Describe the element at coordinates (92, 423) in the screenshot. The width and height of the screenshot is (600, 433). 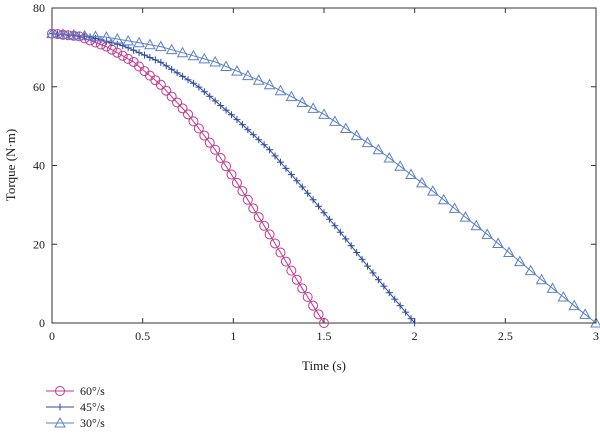
I see `legend-label: 30°/s` at that location.